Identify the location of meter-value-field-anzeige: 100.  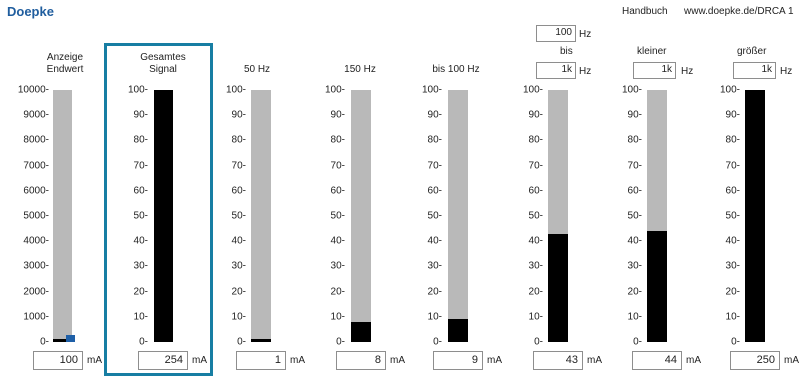
(58, 360).